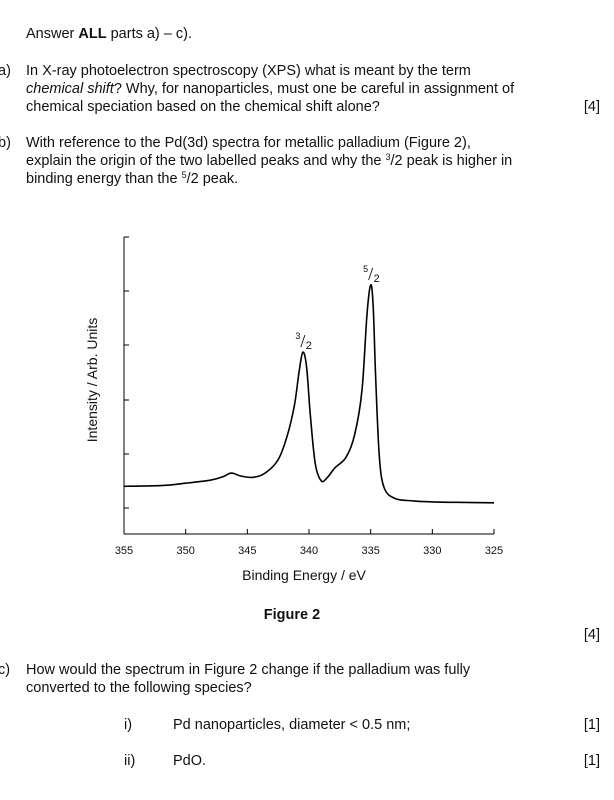  I want to click on question-b-line3-post: peak., so click(218, 179).